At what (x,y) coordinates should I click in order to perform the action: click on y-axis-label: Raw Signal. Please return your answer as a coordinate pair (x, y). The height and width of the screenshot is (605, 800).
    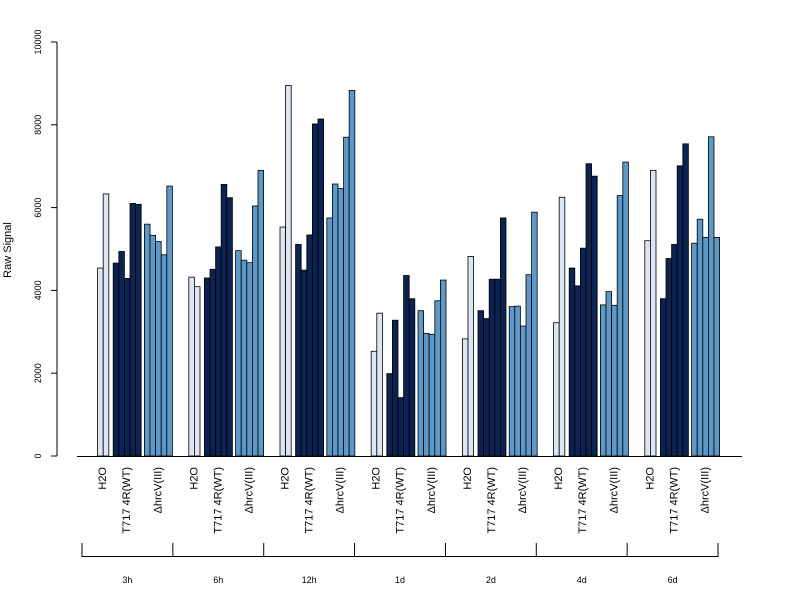
    Looking at the image, I should click on (8, 250).